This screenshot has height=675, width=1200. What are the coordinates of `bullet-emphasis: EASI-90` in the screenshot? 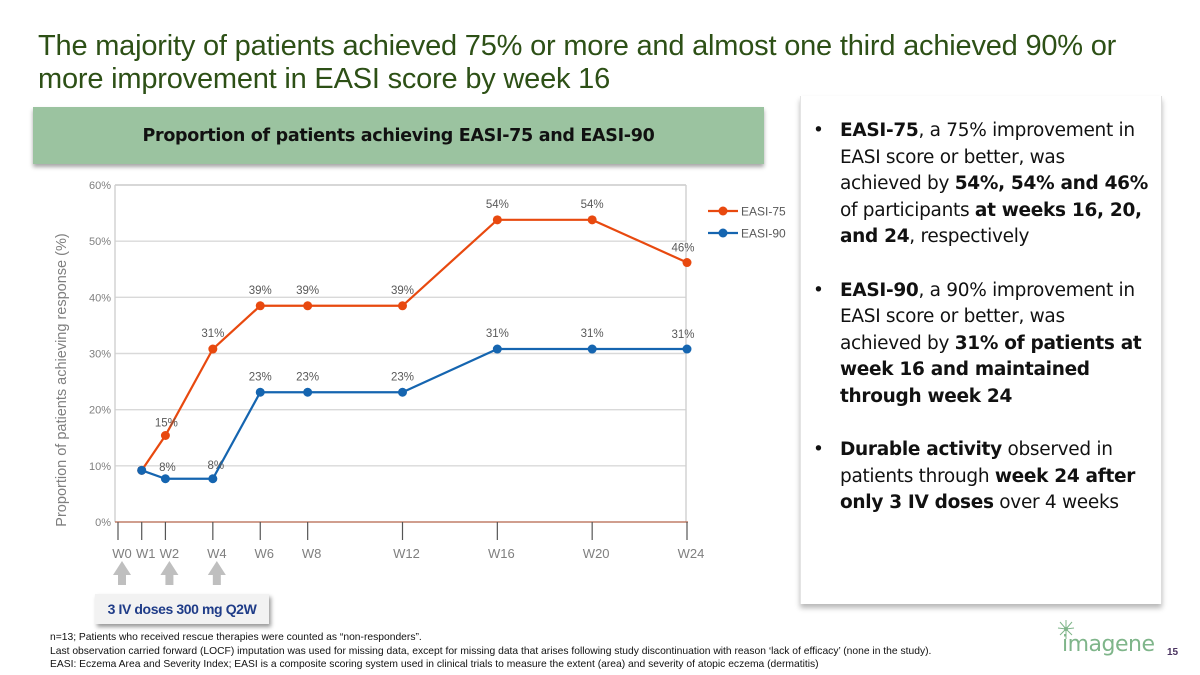 It's located at (879, 290).